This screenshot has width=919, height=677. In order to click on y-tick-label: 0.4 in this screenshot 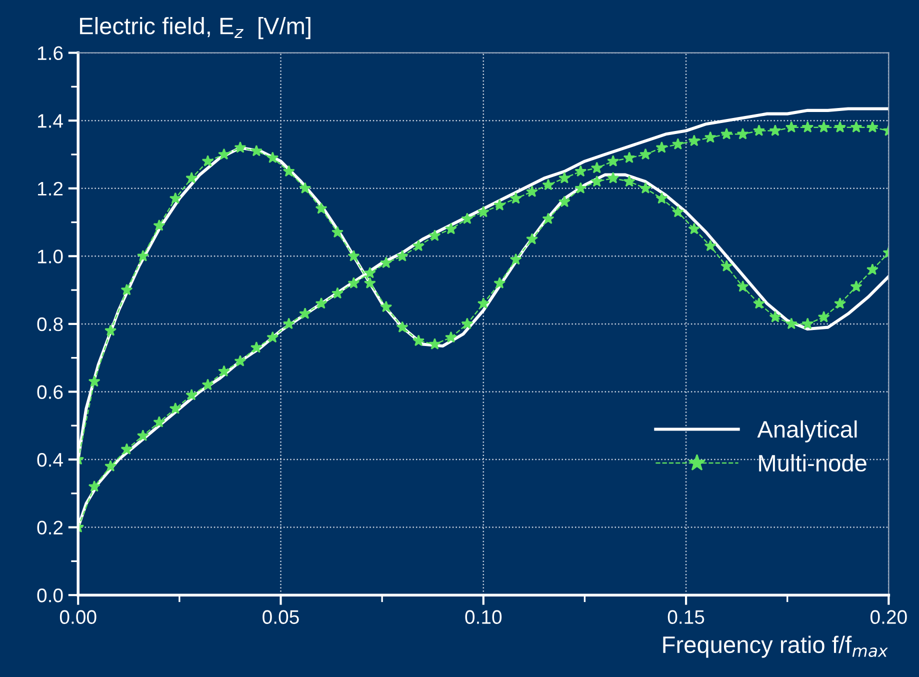, I will do `click(50, 459)`.